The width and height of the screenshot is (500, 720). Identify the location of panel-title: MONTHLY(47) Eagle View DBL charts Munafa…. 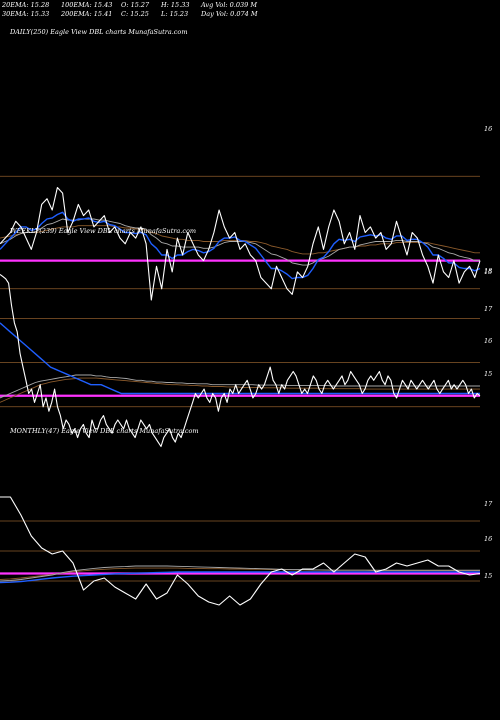
(104, 431).